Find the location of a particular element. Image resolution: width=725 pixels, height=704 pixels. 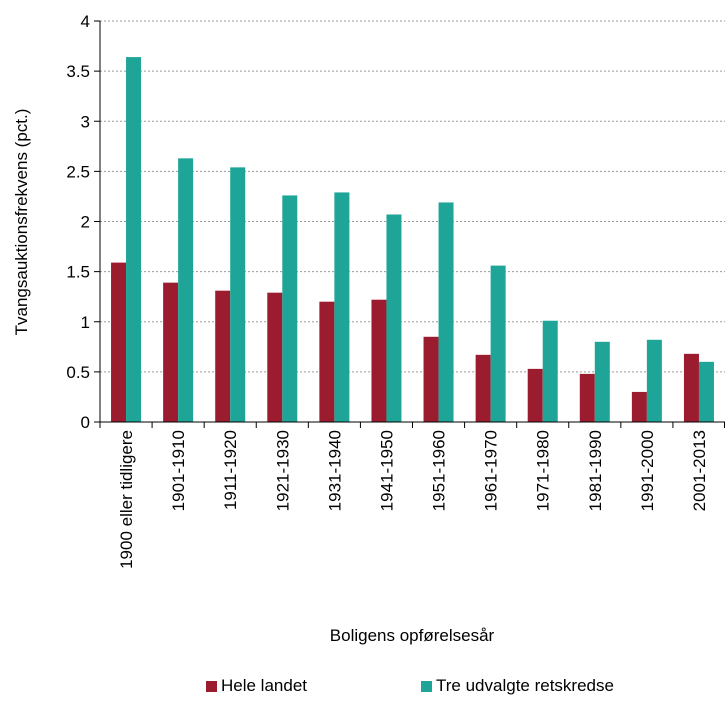

x-tick-label: 1991-2000 is located at coordinates (647, 470).